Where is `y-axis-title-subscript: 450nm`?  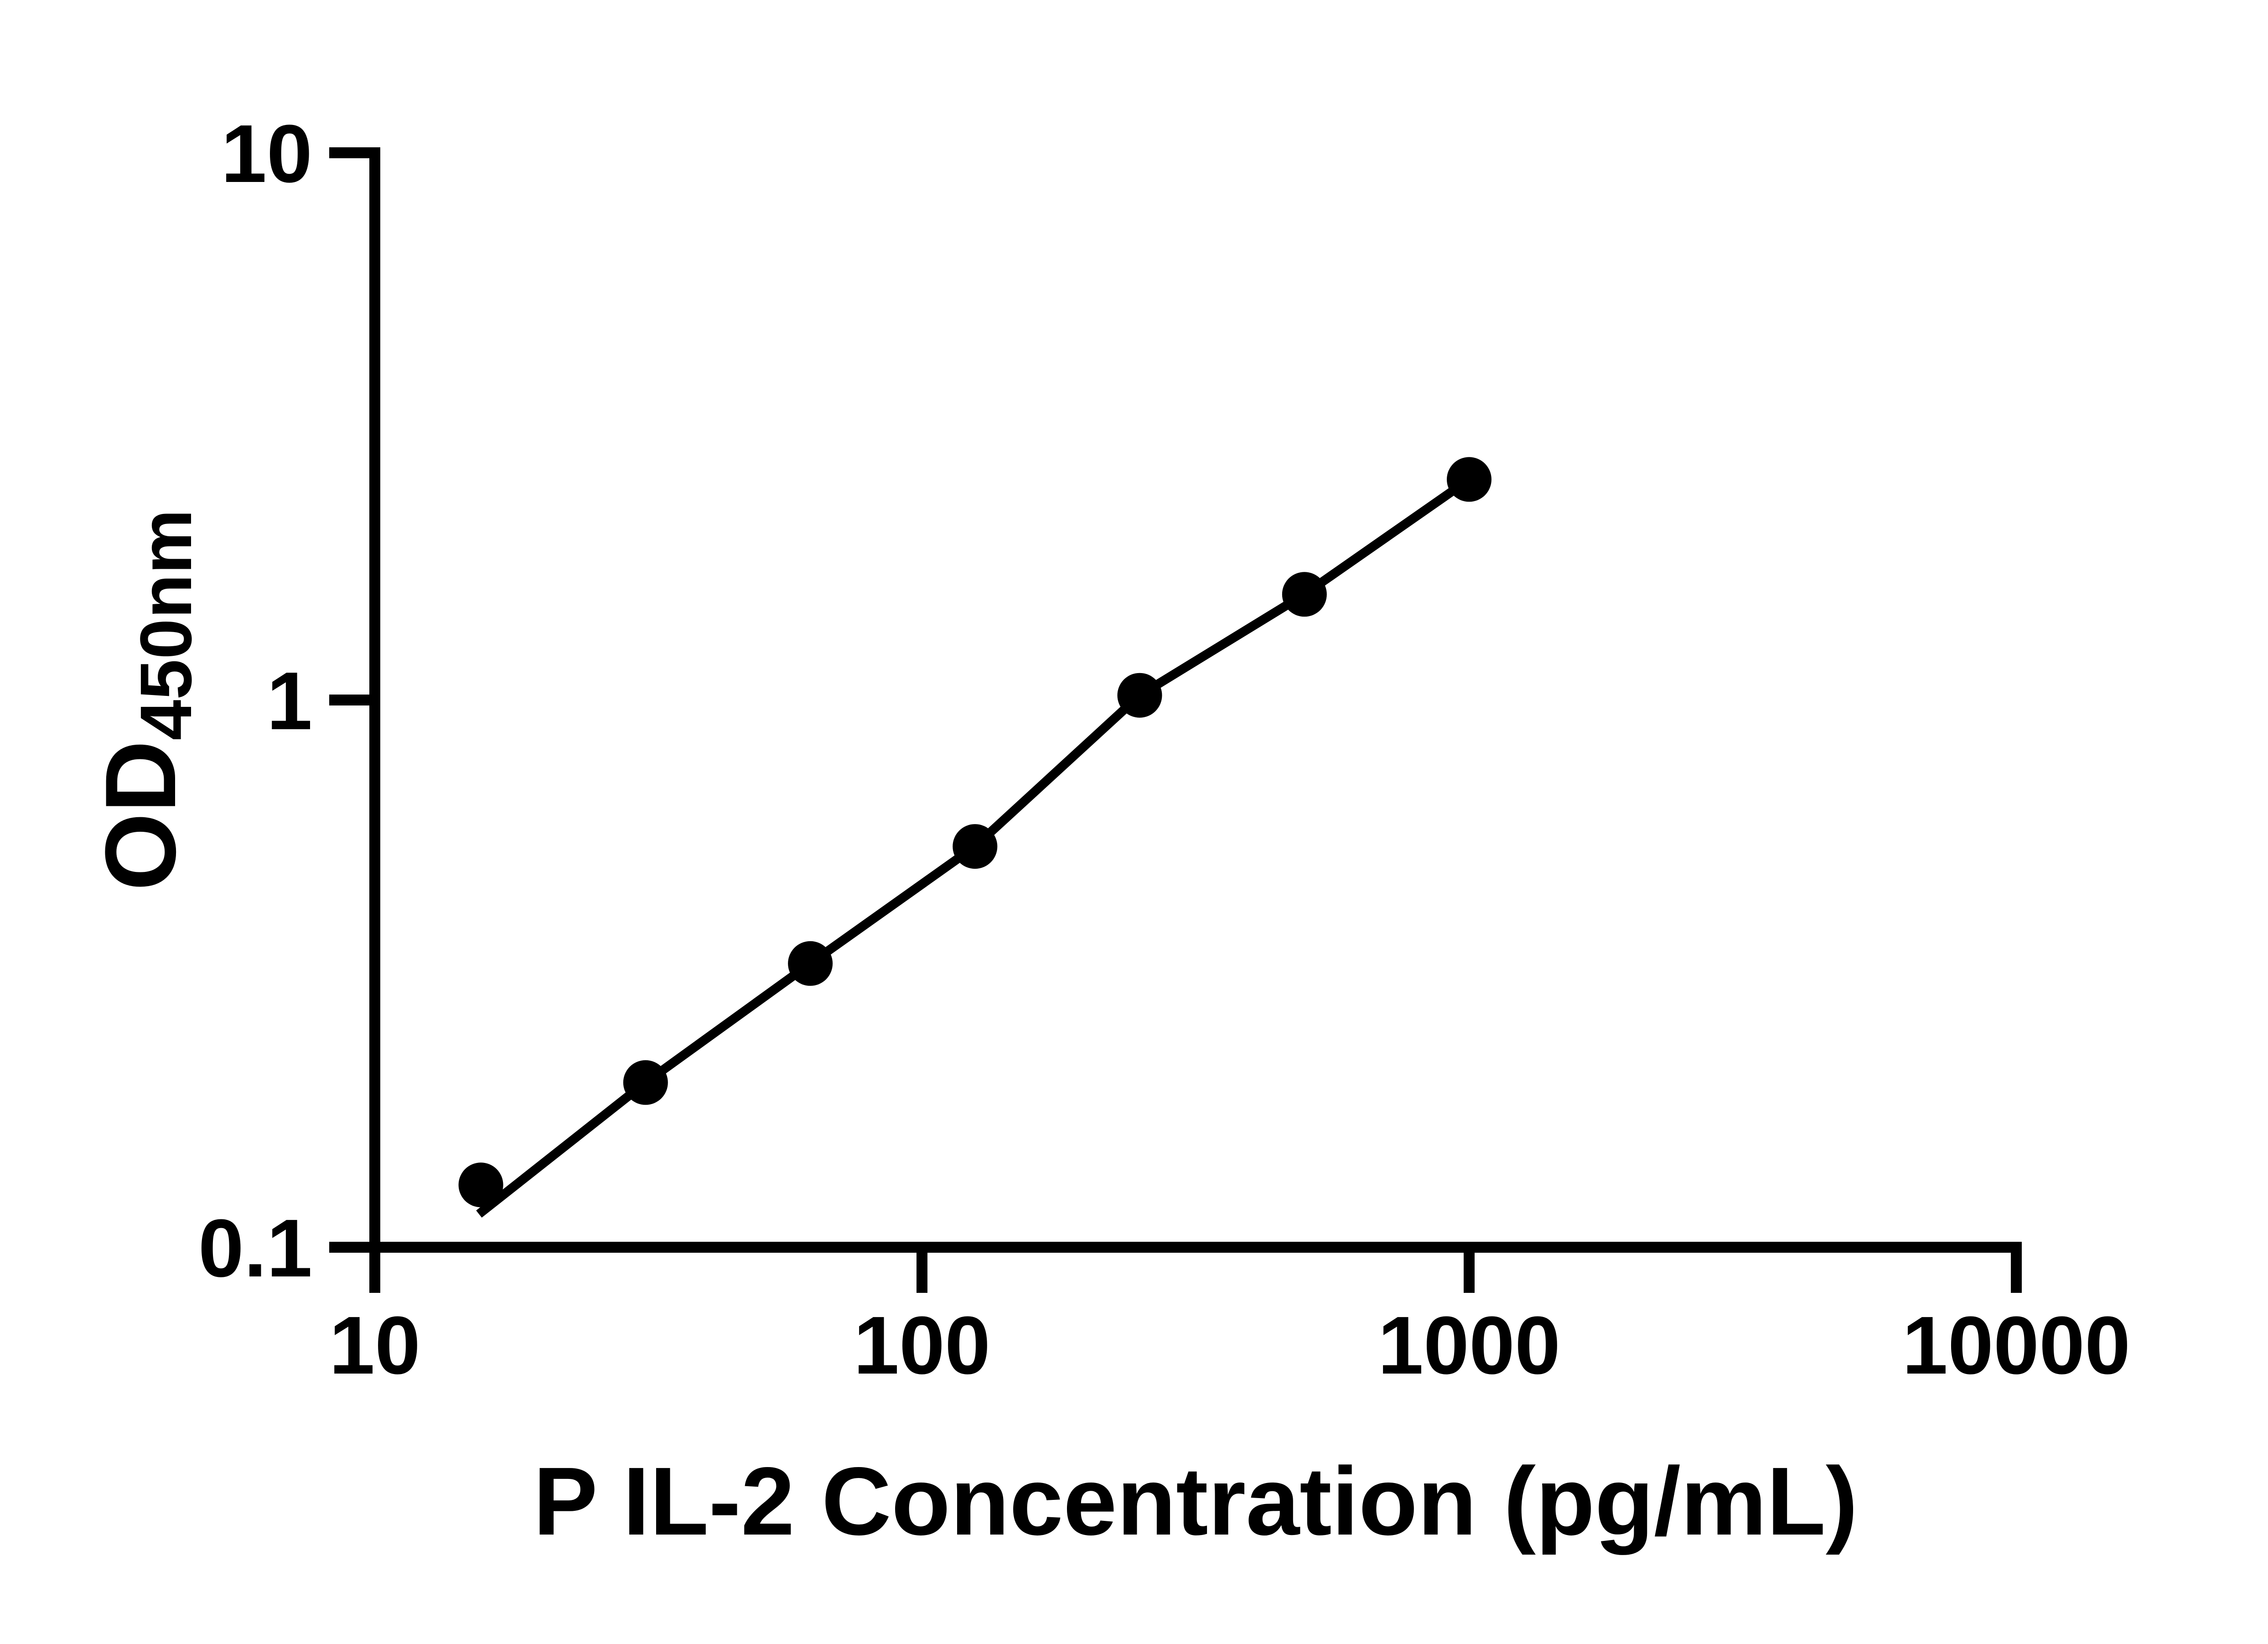 y-axis-title-subscript: 450nm is located at coordinates (166, 625).